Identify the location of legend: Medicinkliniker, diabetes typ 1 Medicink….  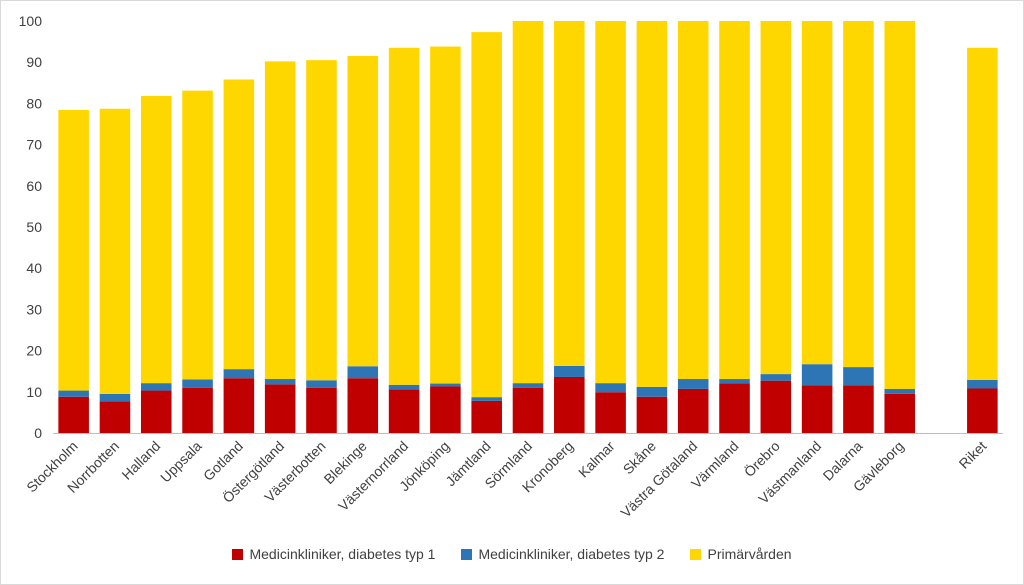
(512, 554).